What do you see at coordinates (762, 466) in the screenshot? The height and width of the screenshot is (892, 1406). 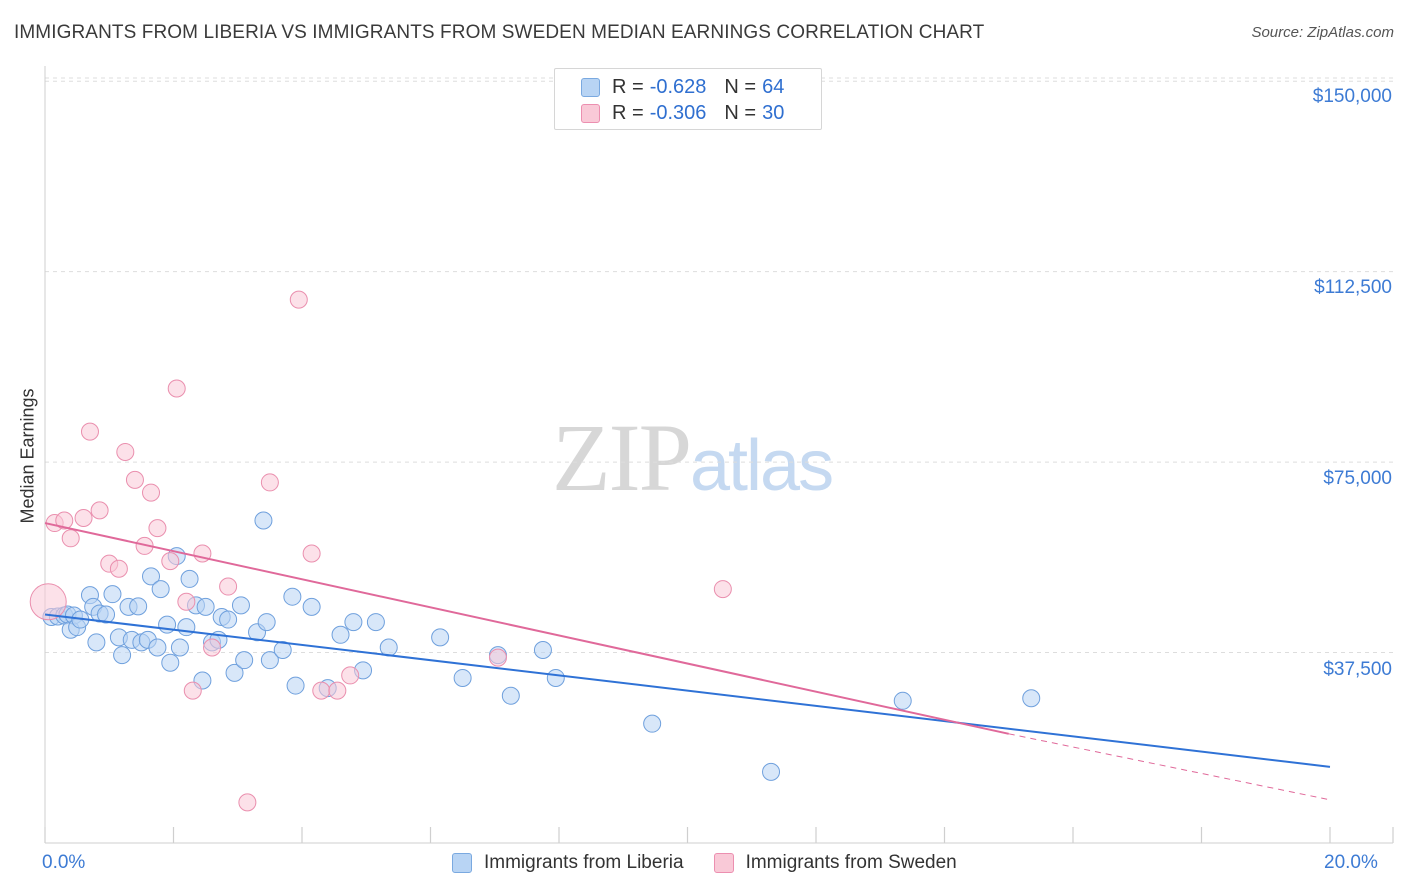 I see `watermark-atlas: atlas` at bounding box center [762, 466].